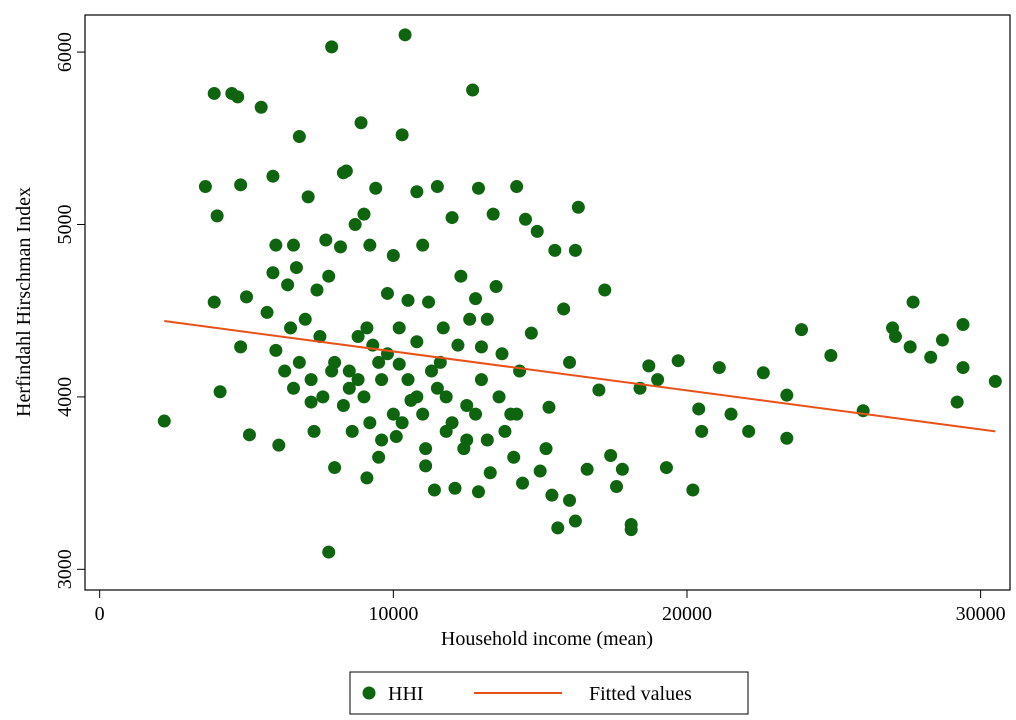  Describe the element at coordinates (640, 694) in the screenshot. I see `legend-label: Fitted values` at that location.